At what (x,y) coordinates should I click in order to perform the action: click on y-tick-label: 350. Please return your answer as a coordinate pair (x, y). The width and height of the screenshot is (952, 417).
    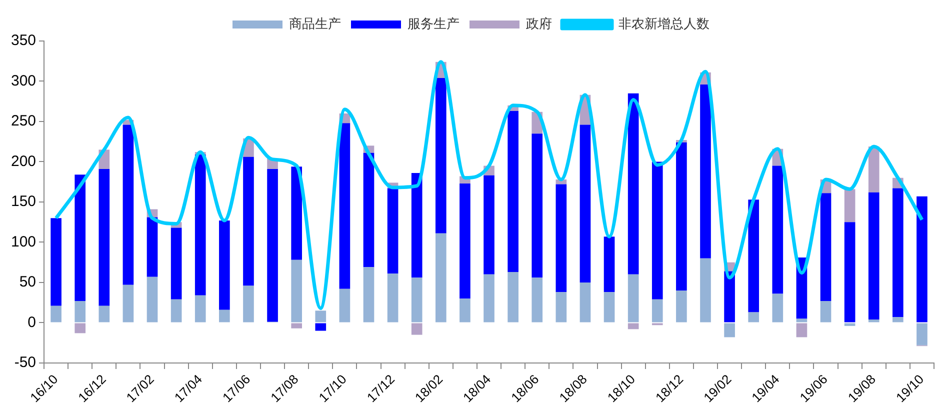
    Looking at the image, I should click on (23, 41).